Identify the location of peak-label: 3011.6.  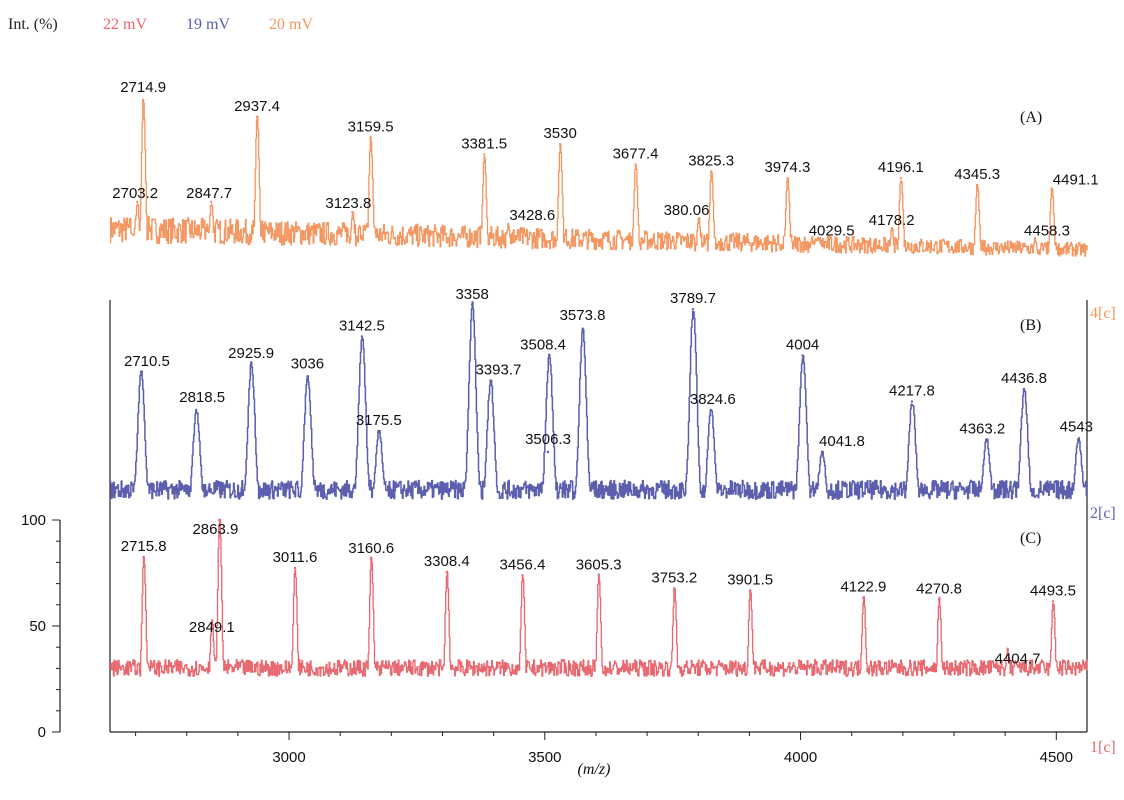
(295, 557).